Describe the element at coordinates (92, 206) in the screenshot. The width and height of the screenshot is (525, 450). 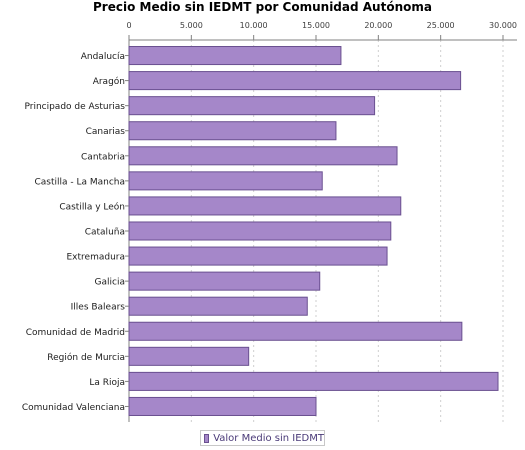
I see `category-label: Castilla y León` at that location.